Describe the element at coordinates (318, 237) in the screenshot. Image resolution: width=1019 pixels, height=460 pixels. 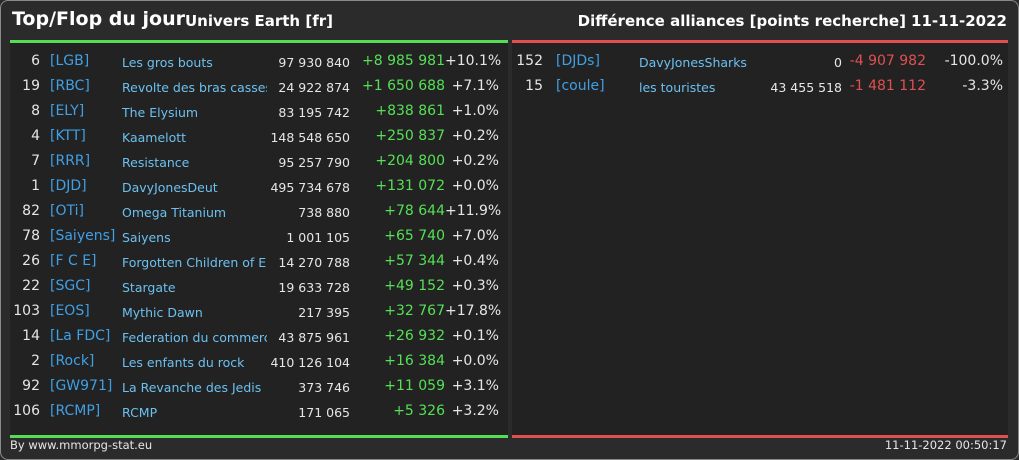
I see `alliance-points: 1 001 105` at that location.